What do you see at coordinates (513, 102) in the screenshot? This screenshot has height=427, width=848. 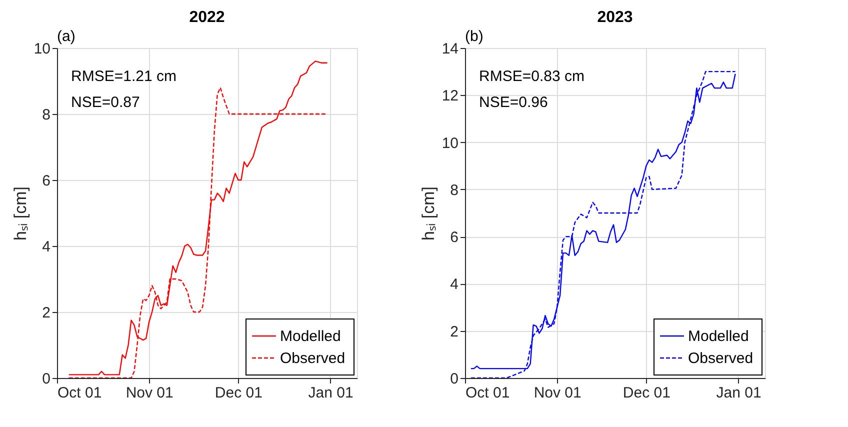 I see `annotation: NSE=0.96` at bounding box center [513, 102].